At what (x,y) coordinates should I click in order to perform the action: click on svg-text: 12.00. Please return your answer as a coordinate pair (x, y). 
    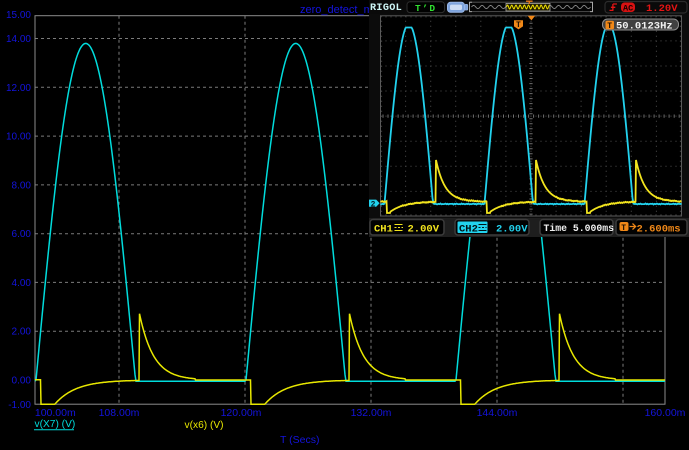
    Looking at the image, I should click on (18, 88).